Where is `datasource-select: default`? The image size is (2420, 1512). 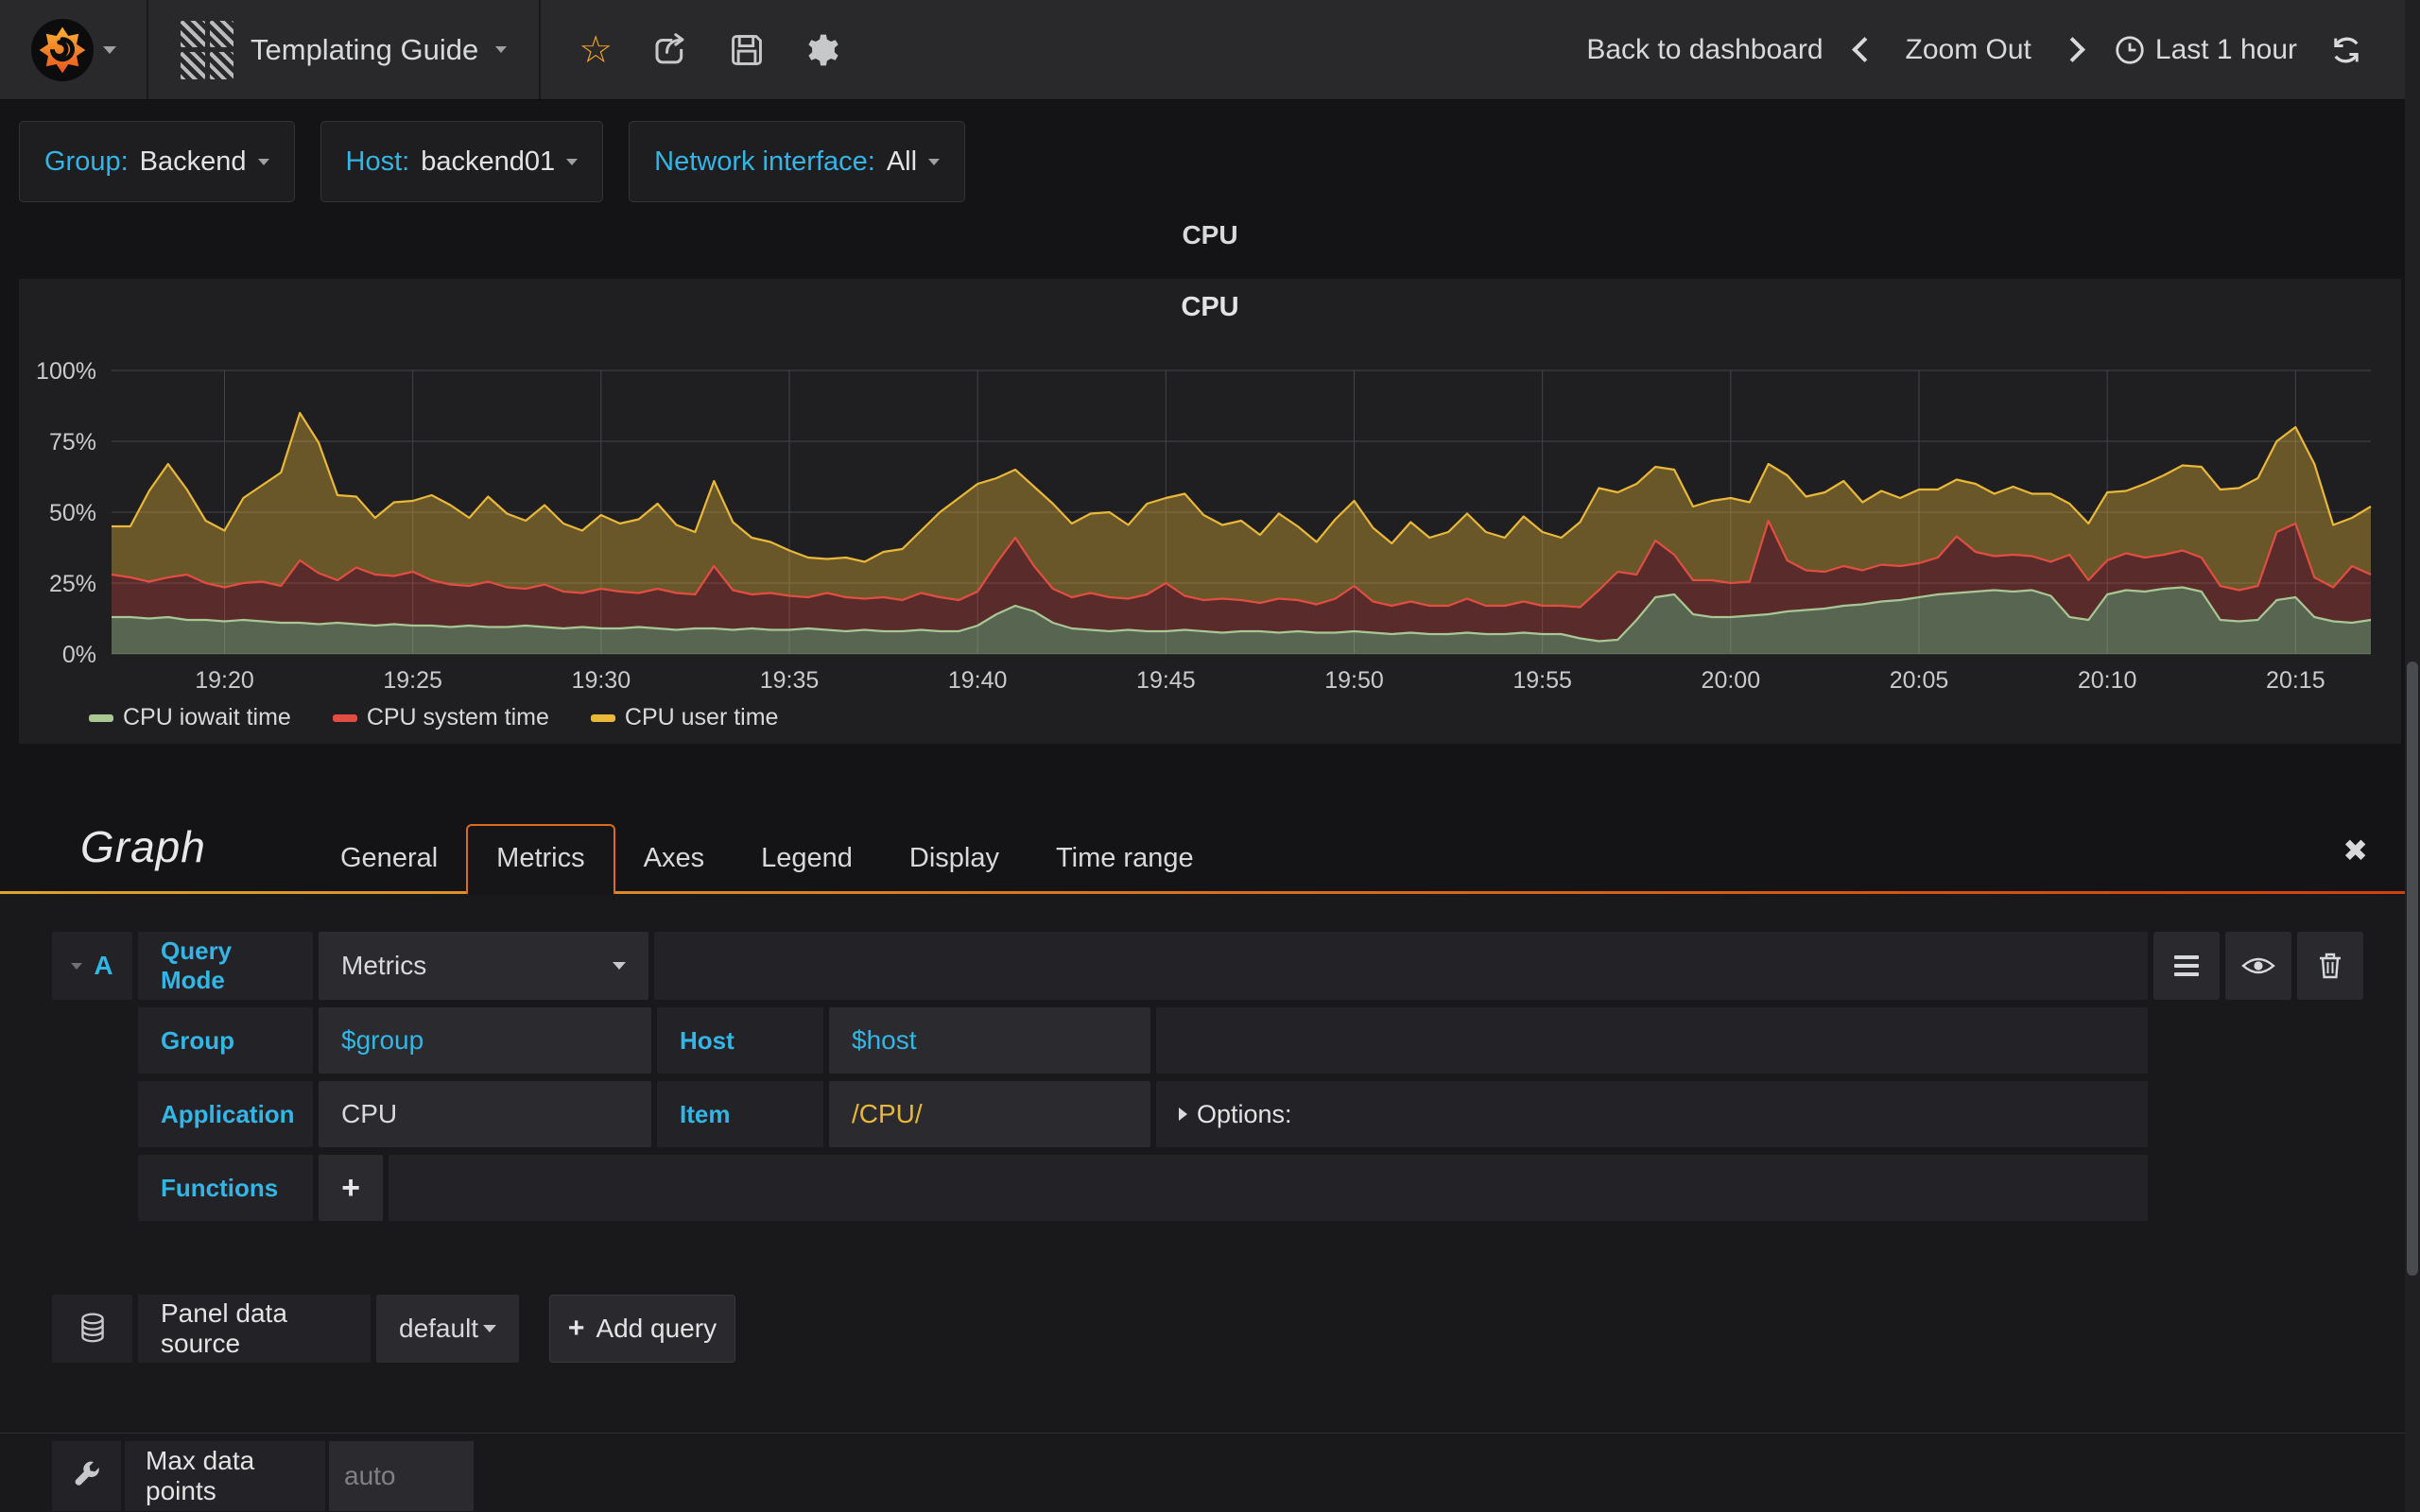 datasource-select: default is located at coordinates (447, 1329).